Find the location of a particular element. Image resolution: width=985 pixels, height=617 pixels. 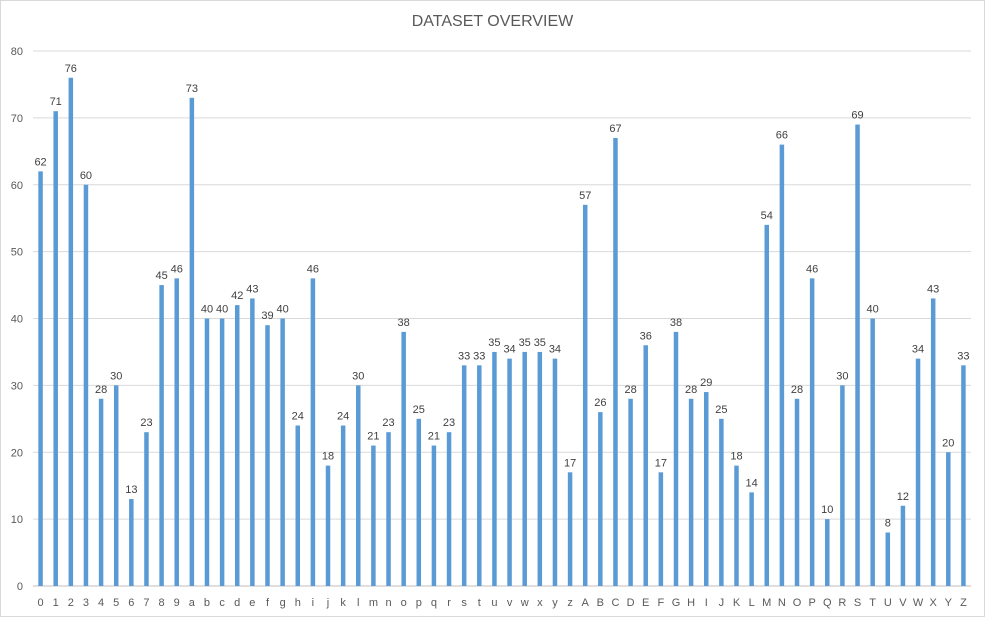

data-label: 17 is located at coordinates (570, 463).